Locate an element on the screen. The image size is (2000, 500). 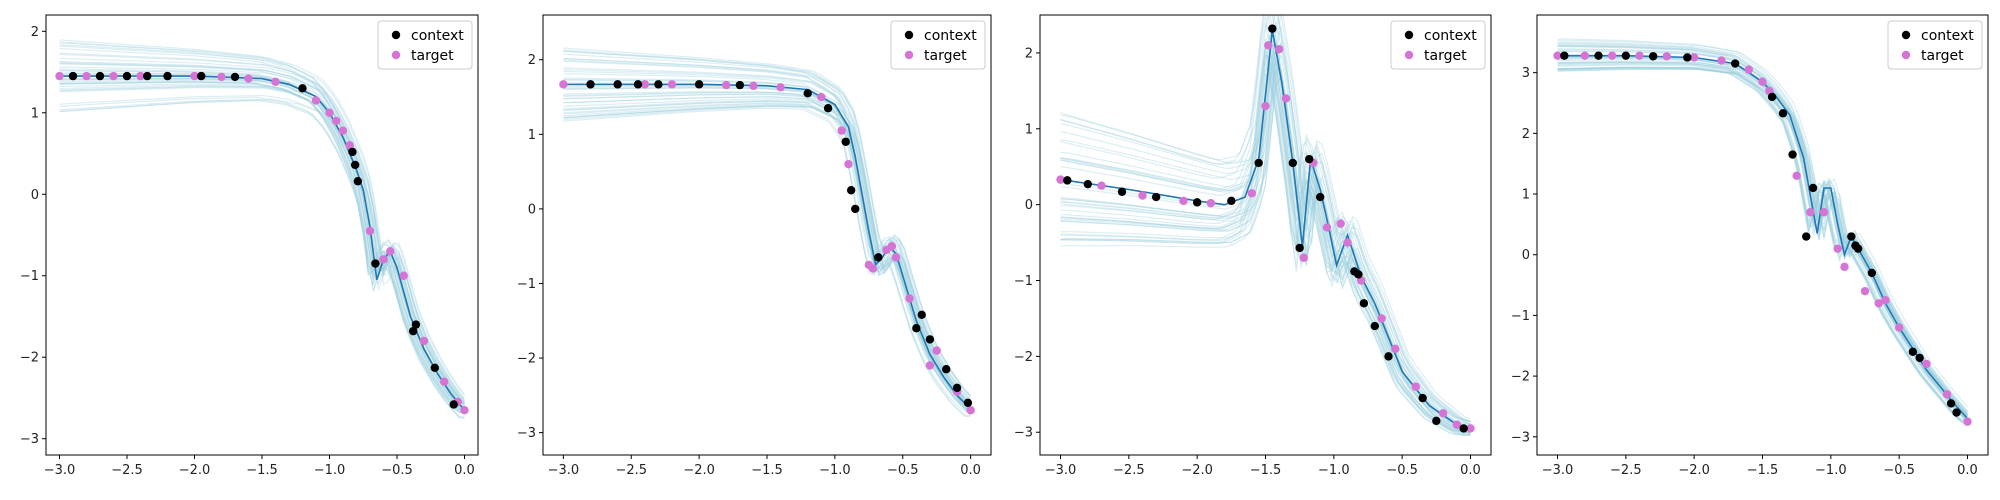
y-tick-label: 3 is located at coordinates (1526, 73).